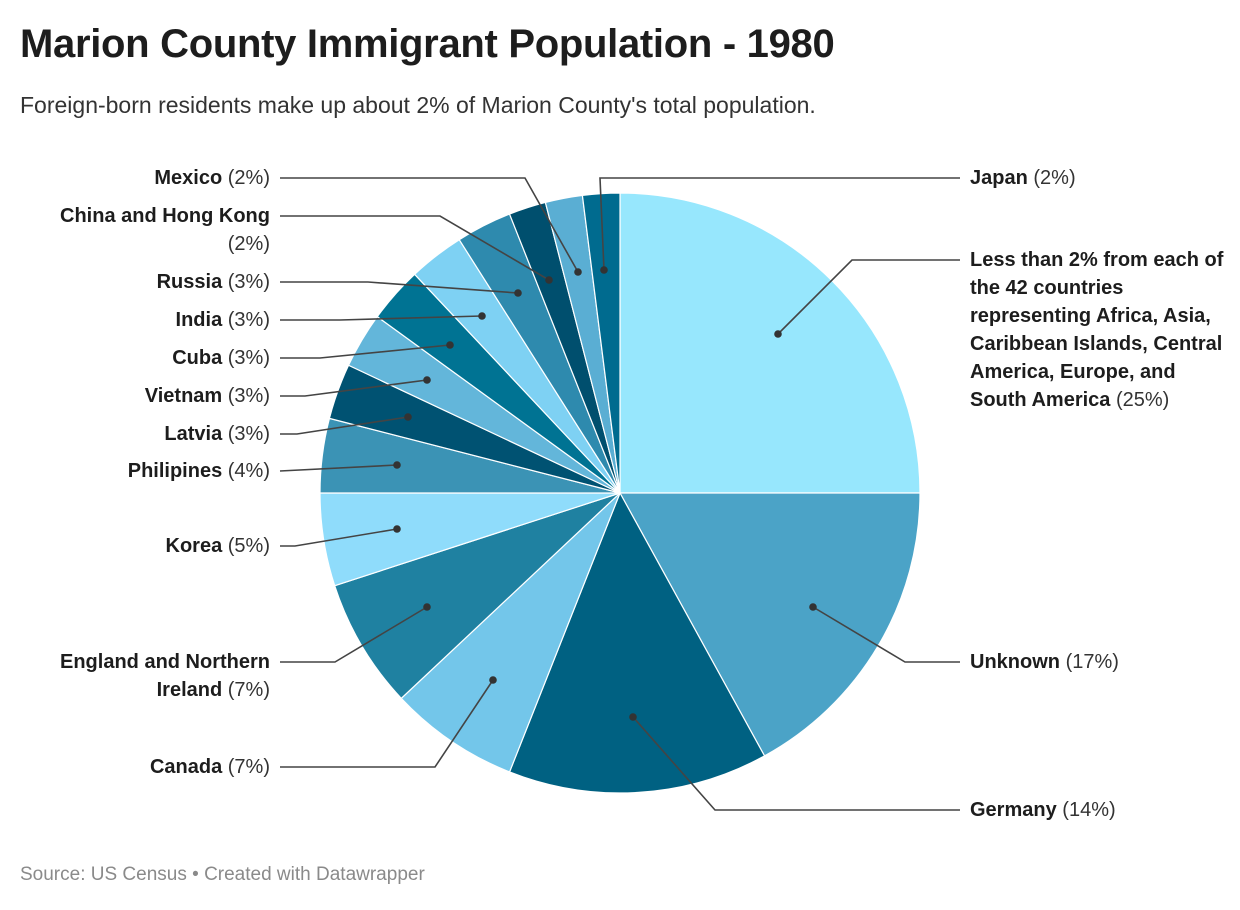 The height and width of the screenshot is (910, 1240). What do you see at coordinates (186, 767) in the screenshot?
I see `slice-label-name: Canada` at bounding box center [186, 767].